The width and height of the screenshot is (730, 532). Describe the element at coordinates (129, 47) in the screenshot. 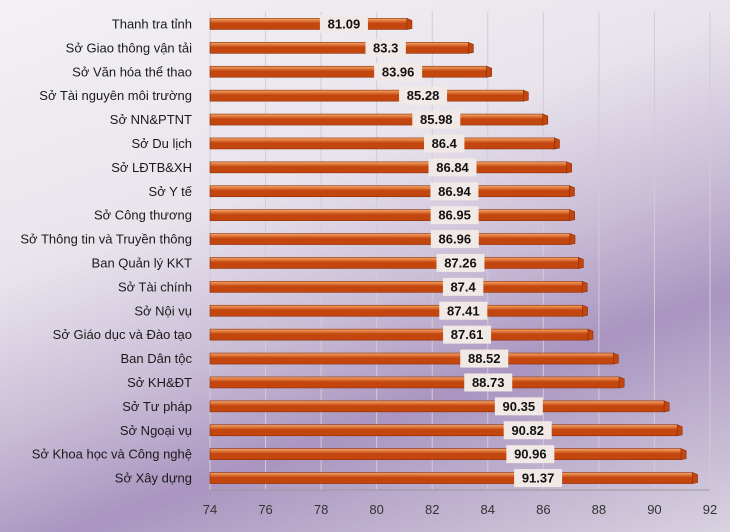

I see `category-label-1: Sở Giao thông vận tải` at that location.